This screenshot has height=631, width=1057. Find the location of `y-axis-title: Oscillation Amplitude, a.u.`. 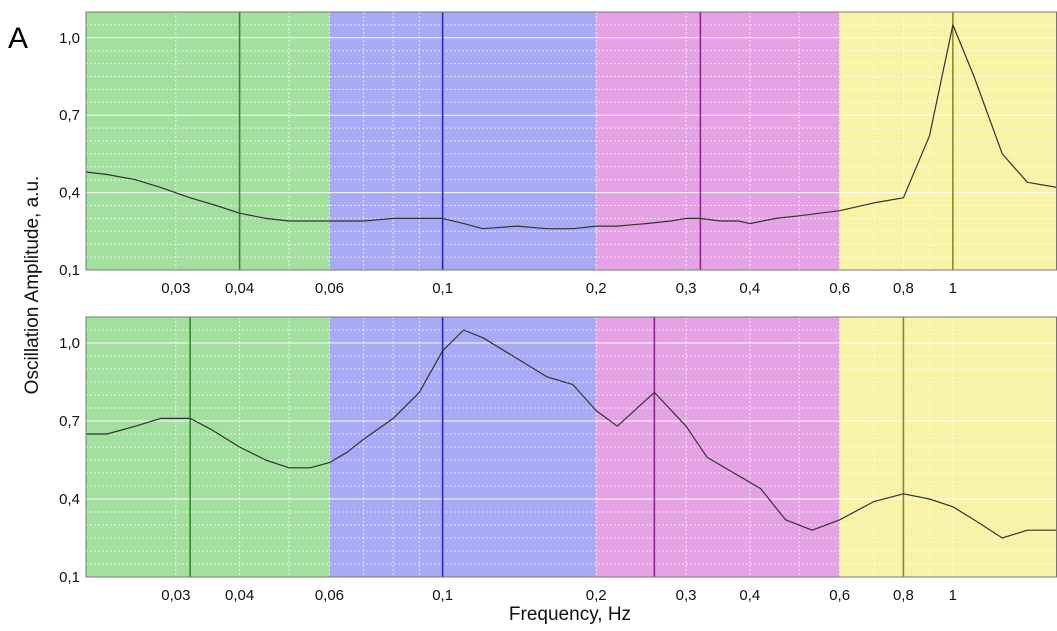

y-axis-title: Oscillation Amplitude, a.u. is located at coordinates (32, 285).